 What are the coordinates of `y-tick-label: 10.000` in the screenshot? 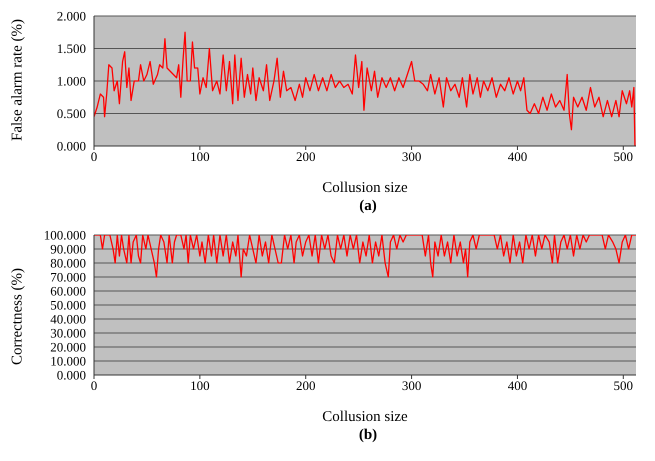 It's located at (68, 361).